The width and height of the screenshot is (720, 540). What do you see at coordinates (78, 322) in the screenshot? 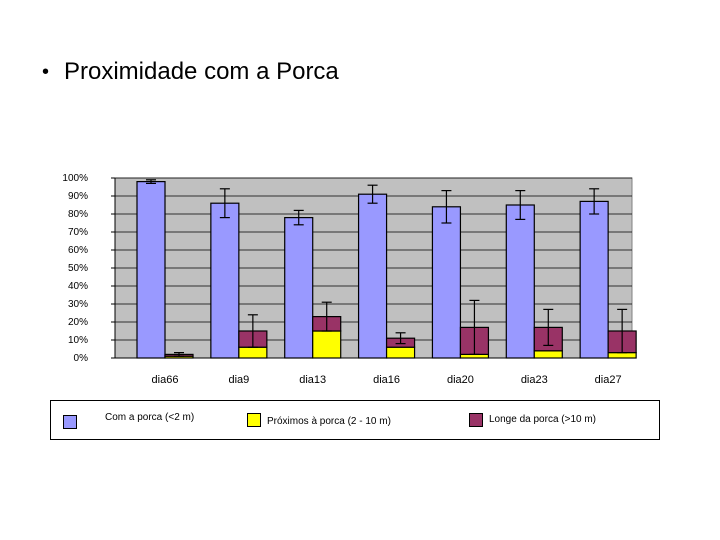
I see `y-tick-label: 20%` at bounding box center [78, 322].